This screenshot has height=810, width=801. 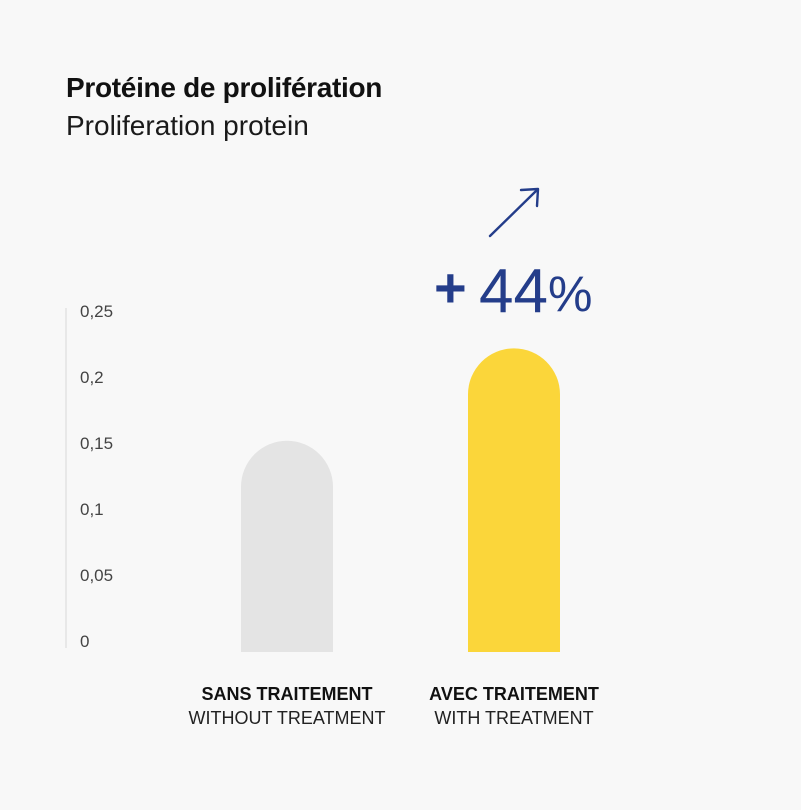 What do you see at coordinates (96, 311) in the screenshot?
I see `y-tick-label: 0,25` at bounding box center [96, 311].